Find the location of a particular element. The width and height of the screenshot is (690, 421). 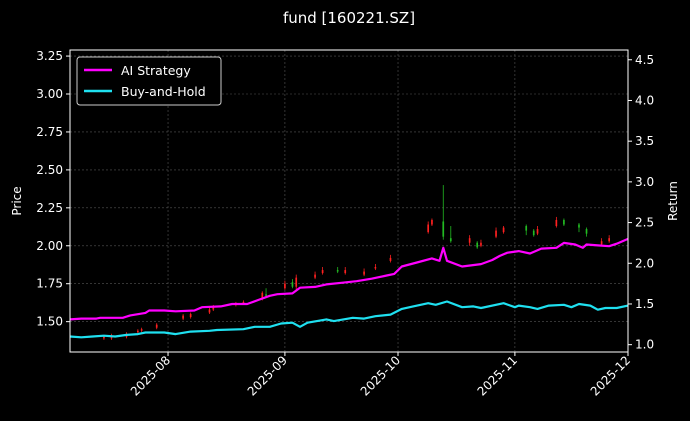

y-tick-label-right: 4.5 is located at coordinates (644, 60).